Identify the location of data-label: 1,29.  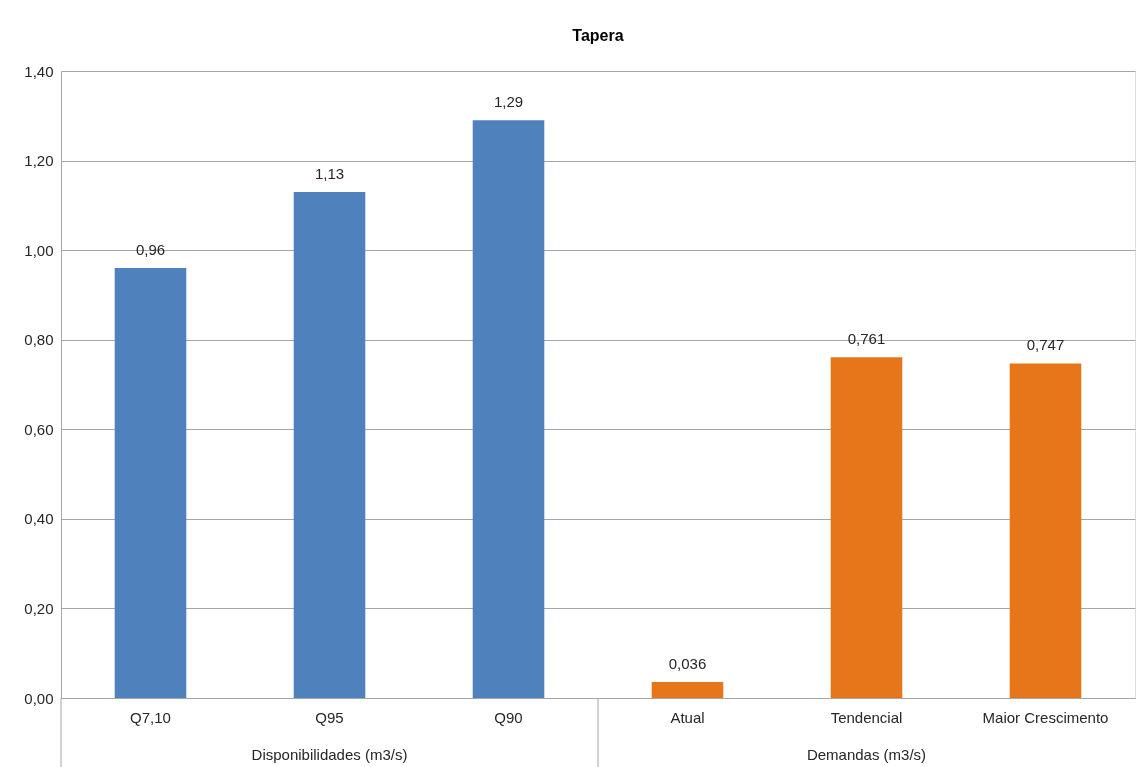
(508, 102).